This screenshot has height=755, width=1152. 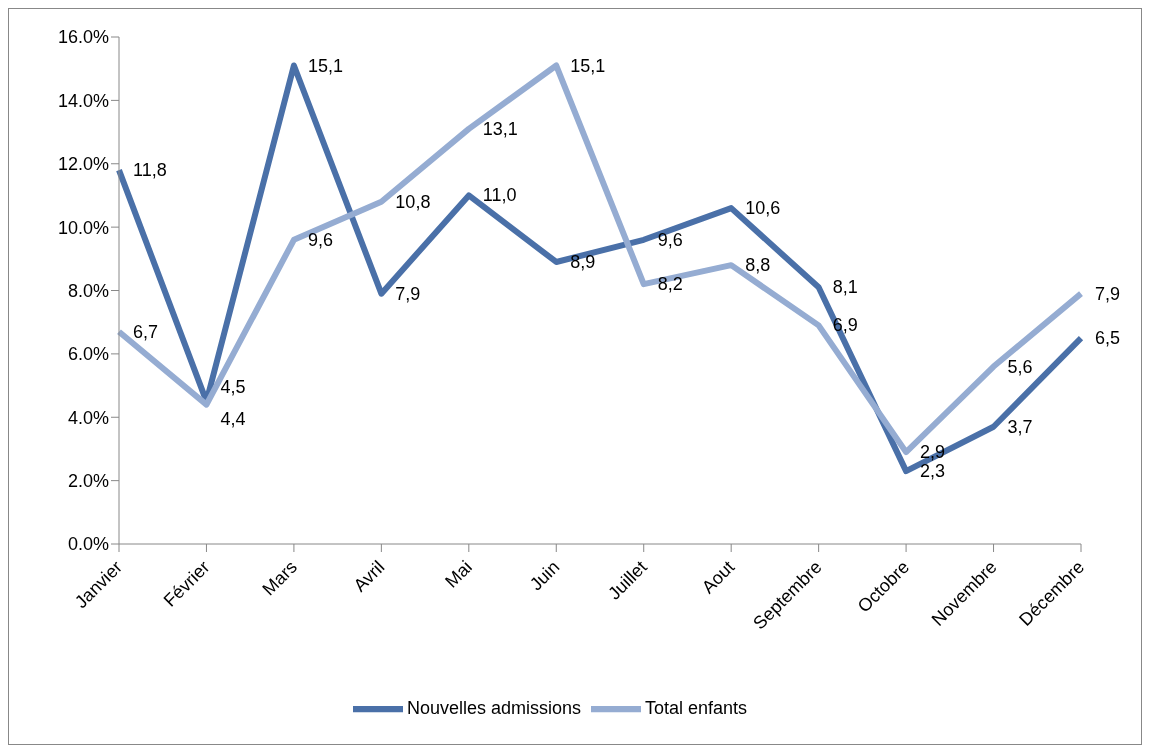 I want to click on data-label: 8,9, so click(x=583, y=261).